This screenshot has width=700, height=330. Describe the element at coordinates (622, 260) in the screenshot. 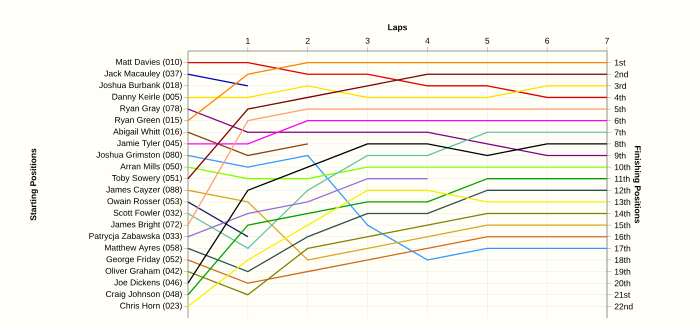

I see `y2-tick-label: 18th` at that location.